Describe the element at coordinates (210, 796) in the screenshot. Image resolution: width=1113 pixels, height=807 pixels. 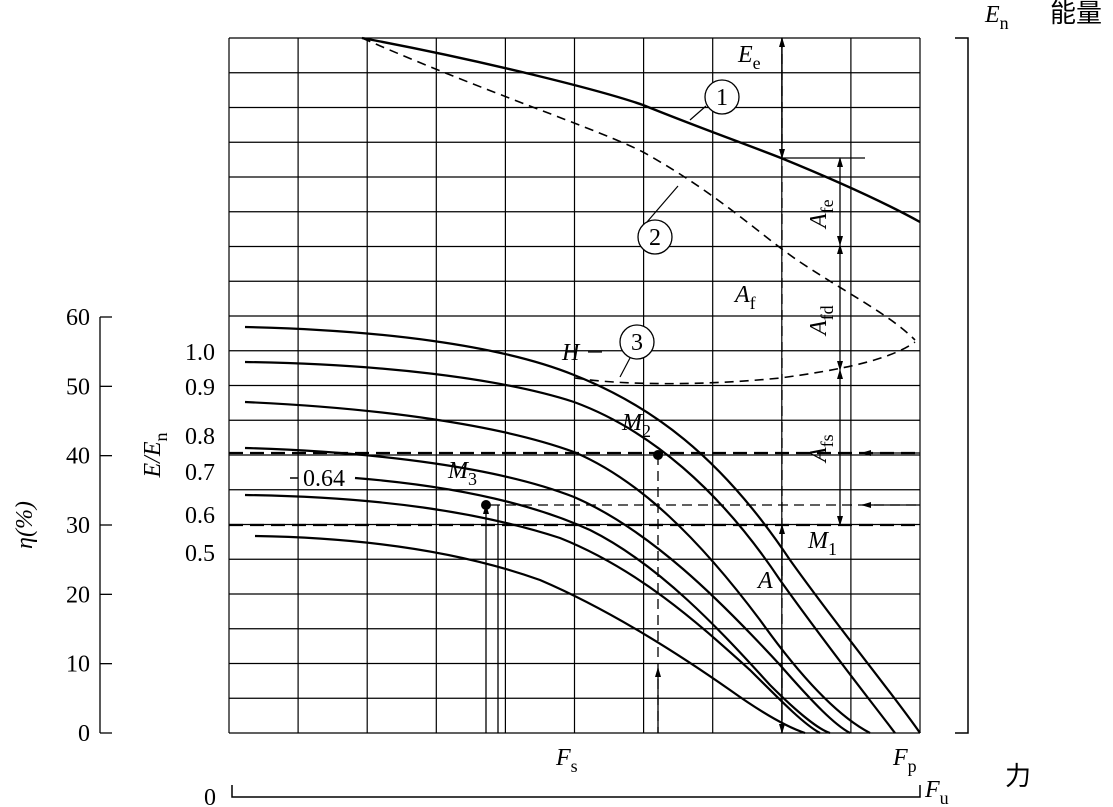
I see `force-origin: 0` at that location.